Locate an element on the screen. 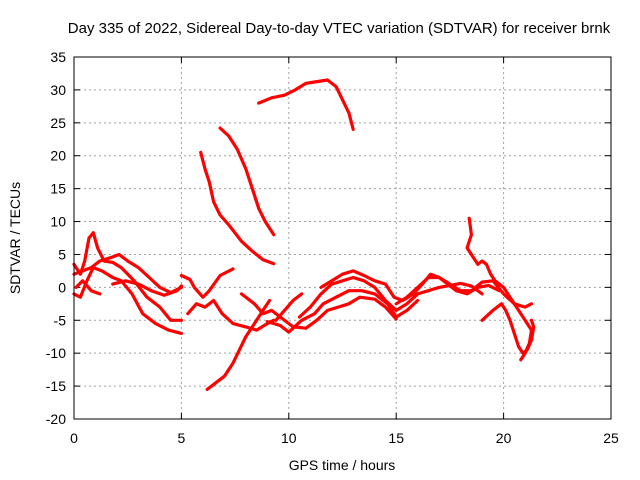 The image size is (640, 480). x-tick-label: 25 is located at coordinates (611, 438).